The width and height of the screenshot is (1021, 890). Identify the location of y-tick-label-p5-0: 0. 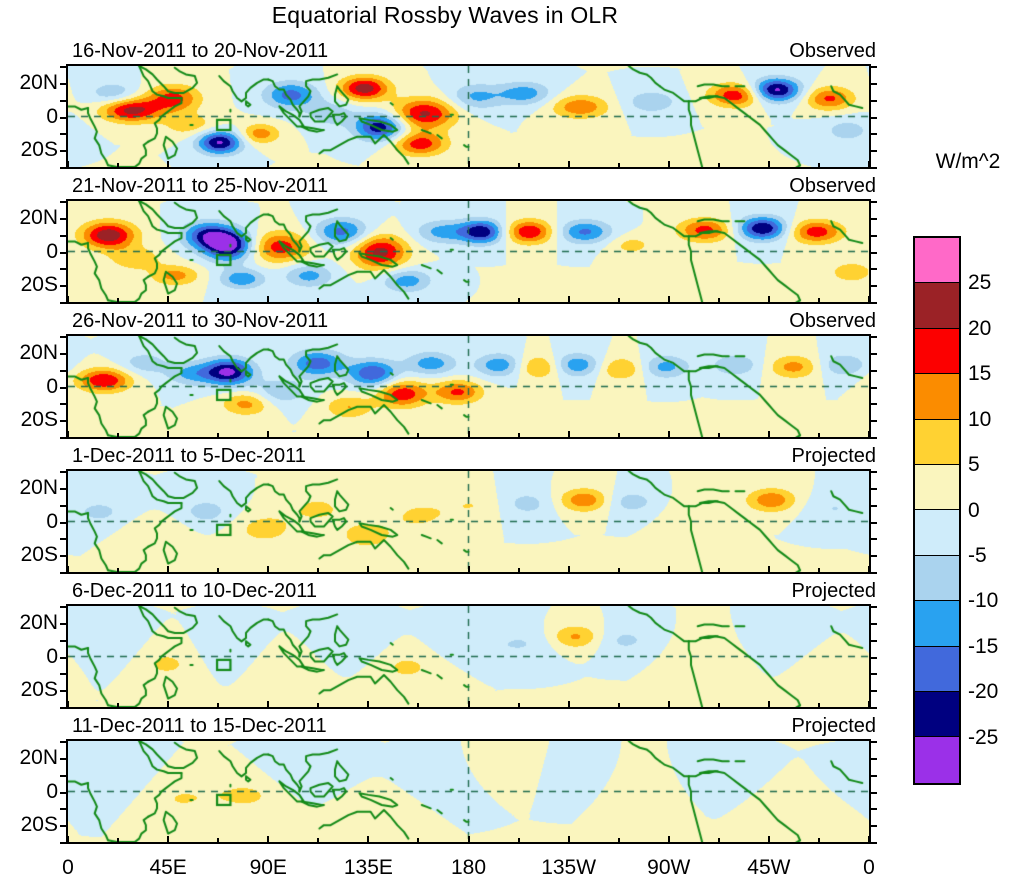
(52, 656).